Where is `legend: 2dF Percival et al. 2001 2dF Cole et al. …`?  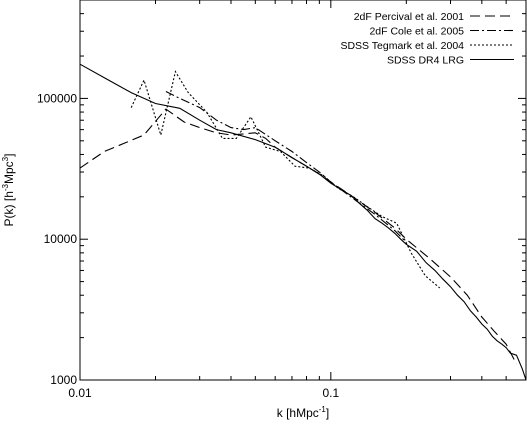
legend: 2dF Percival et al. 2001 2dF Cole et al. … is located at coordinates (427, 39).